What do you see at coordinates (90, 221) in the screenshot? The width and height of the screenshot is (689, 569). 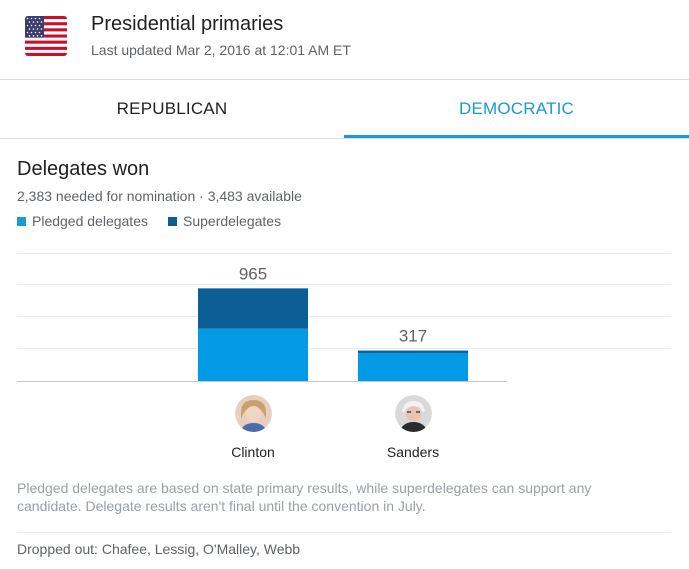 I see `legend-label-pledged: Pledged delegates` at bounding box center [90, 221].